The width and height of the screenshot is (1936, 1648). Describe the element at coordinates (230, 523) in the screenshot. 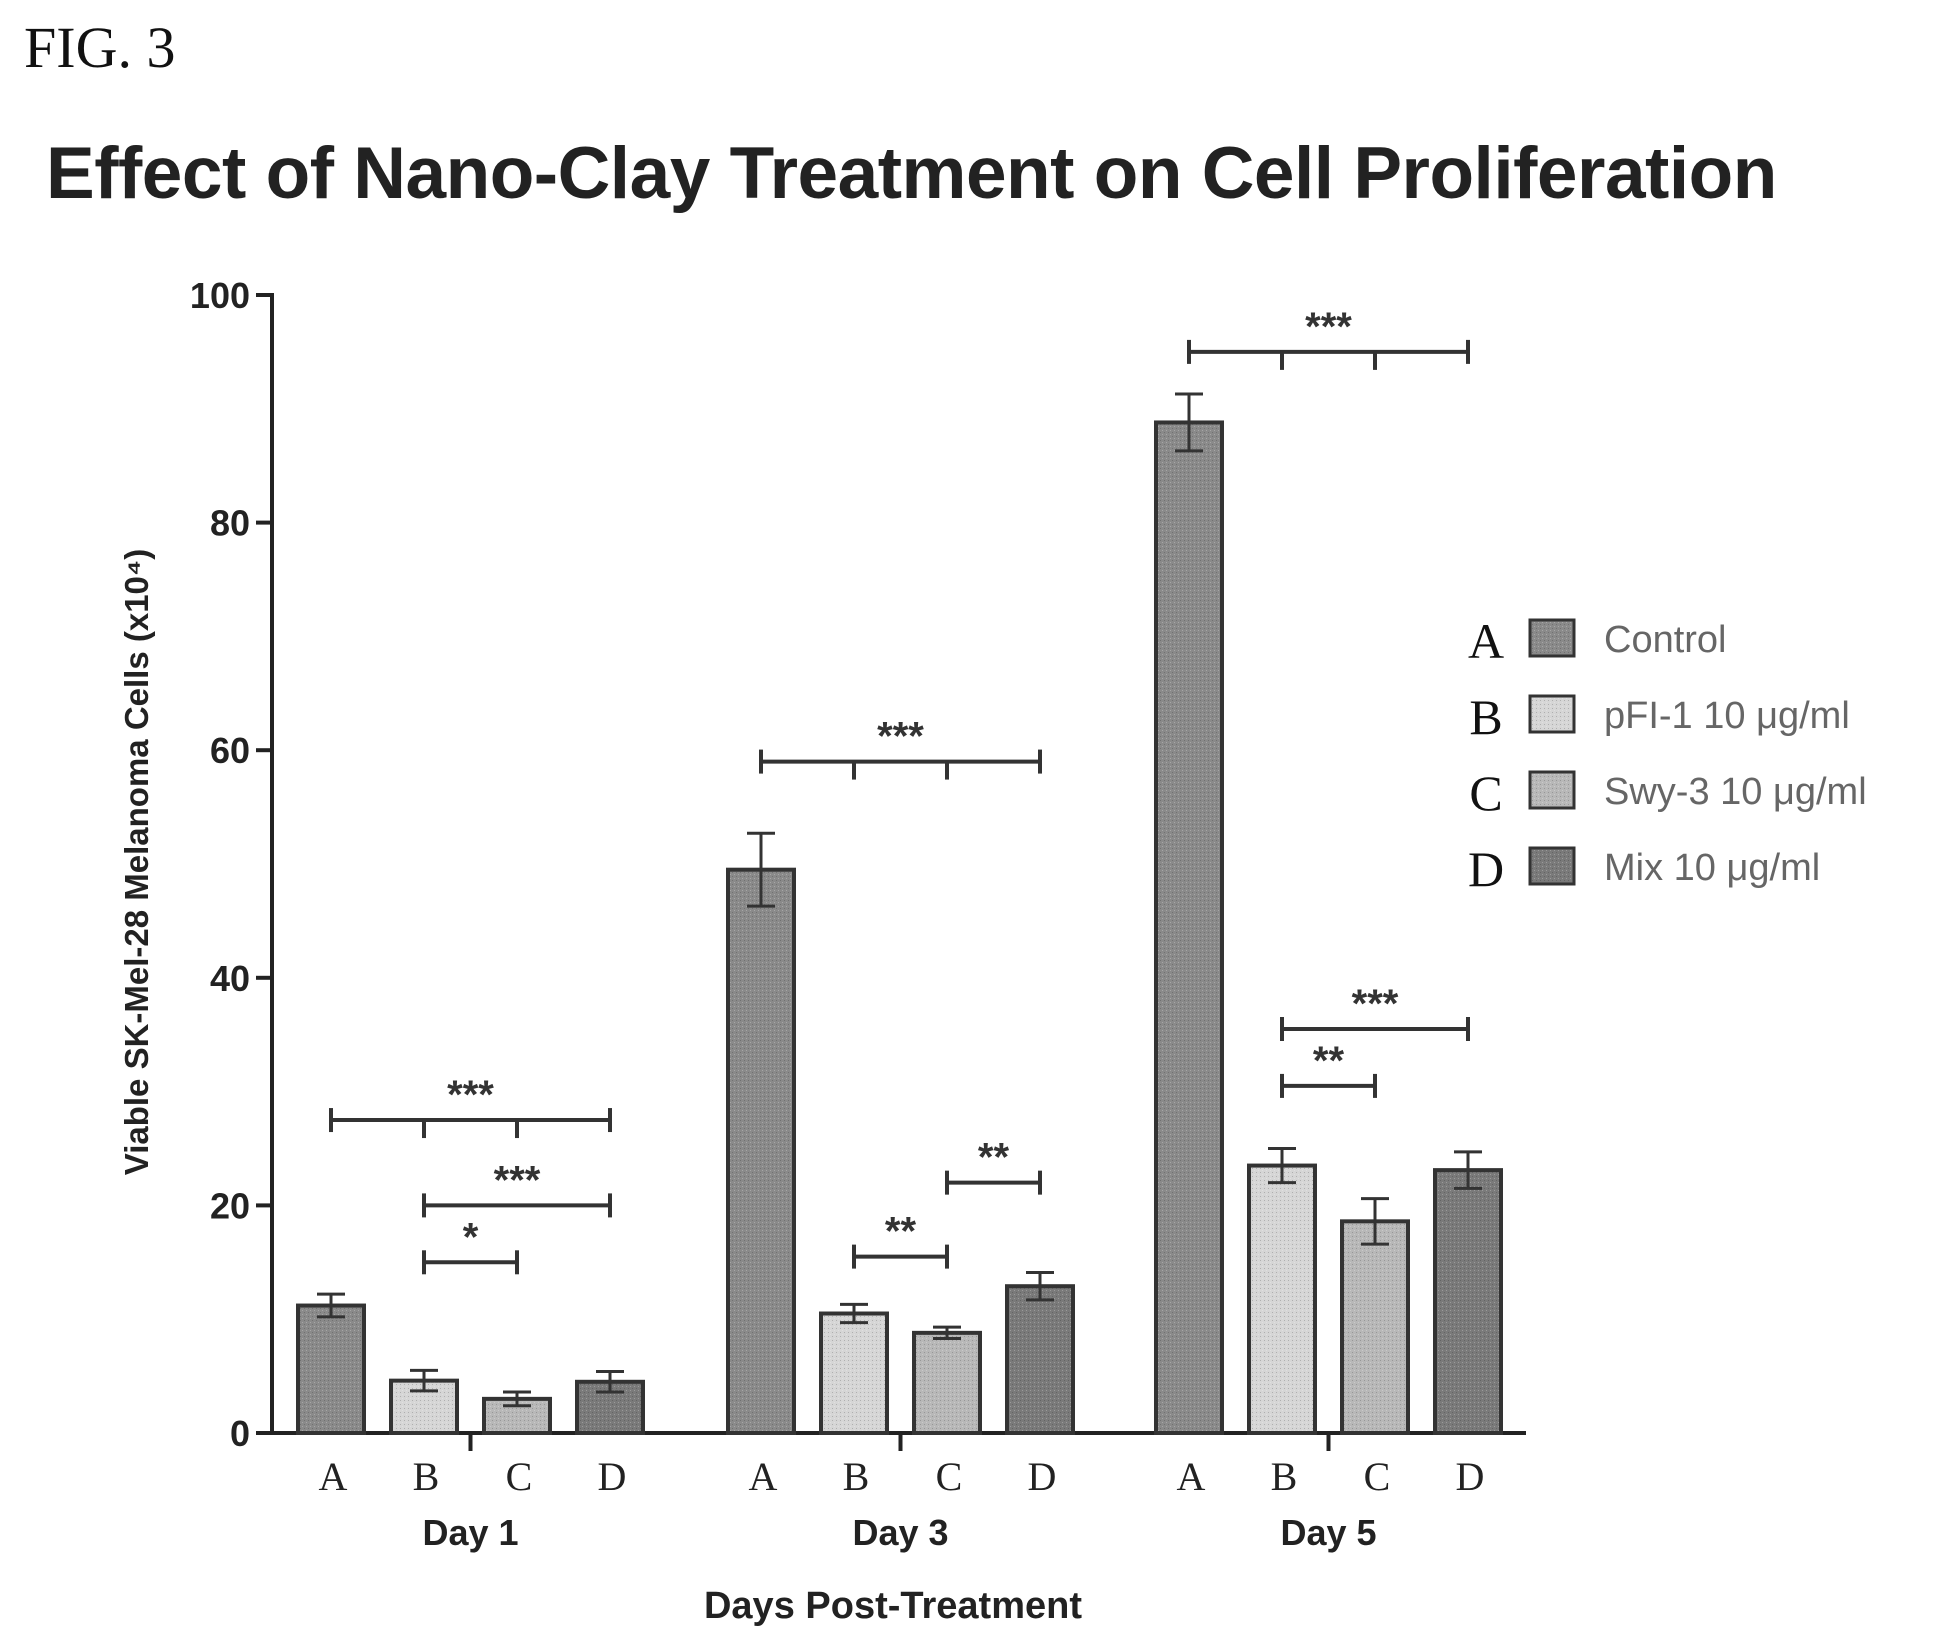

I see `y-tick-label: 80` at that location.